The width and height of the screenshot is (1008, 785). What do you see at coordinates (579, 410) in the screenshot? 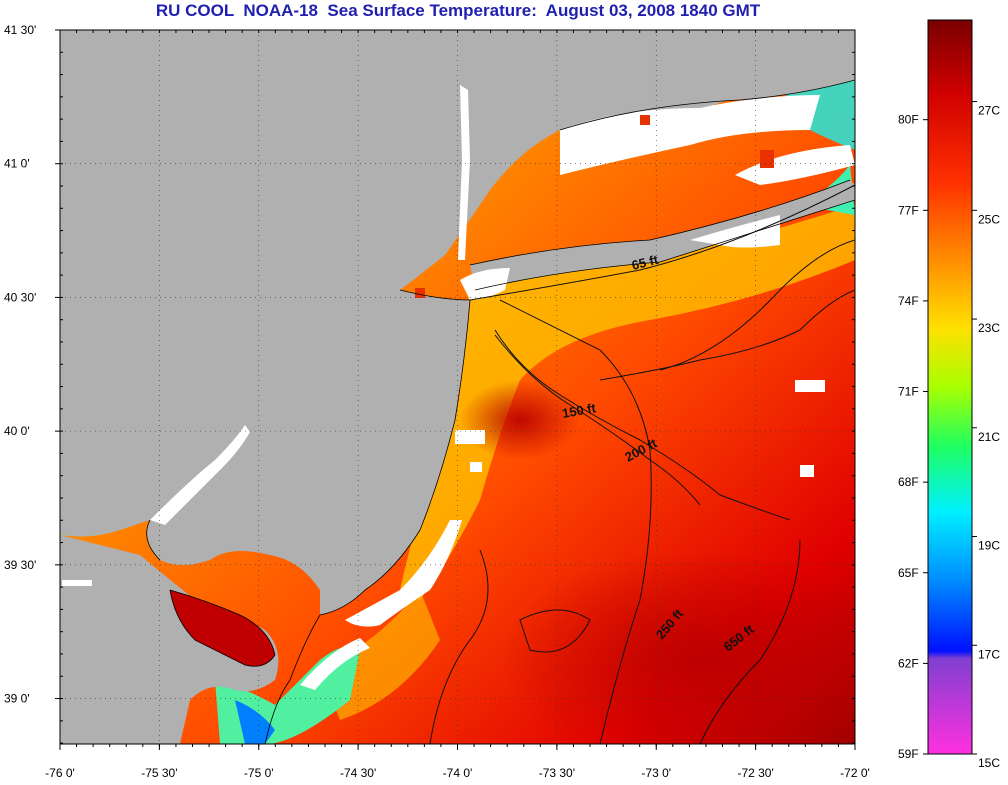
I see `contour-label-150ft: 150 ft` at bounding box center [579, 410].